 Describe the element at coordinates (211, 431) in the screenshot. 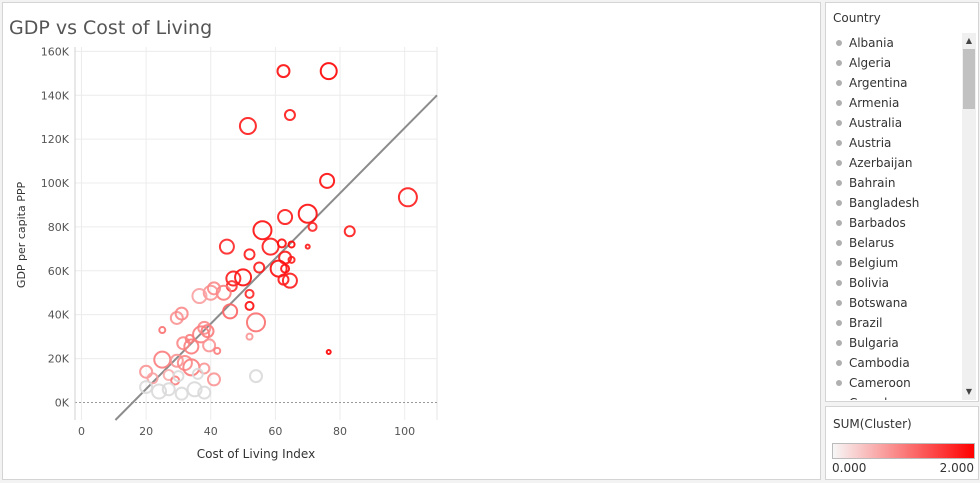

I see `x-tick-label: 40` at that location.